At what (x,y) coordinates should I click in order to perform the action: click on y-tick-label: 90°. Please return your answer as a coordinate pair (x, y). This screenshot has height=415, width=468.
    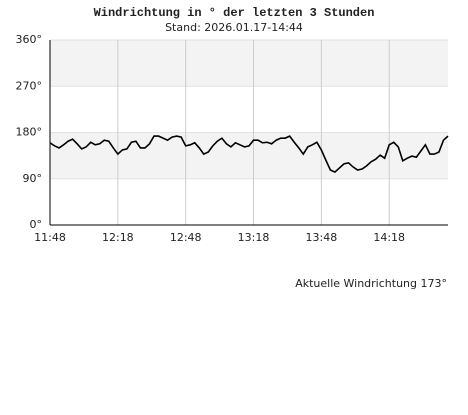
    Looking at the image, I should click on (33, 178).